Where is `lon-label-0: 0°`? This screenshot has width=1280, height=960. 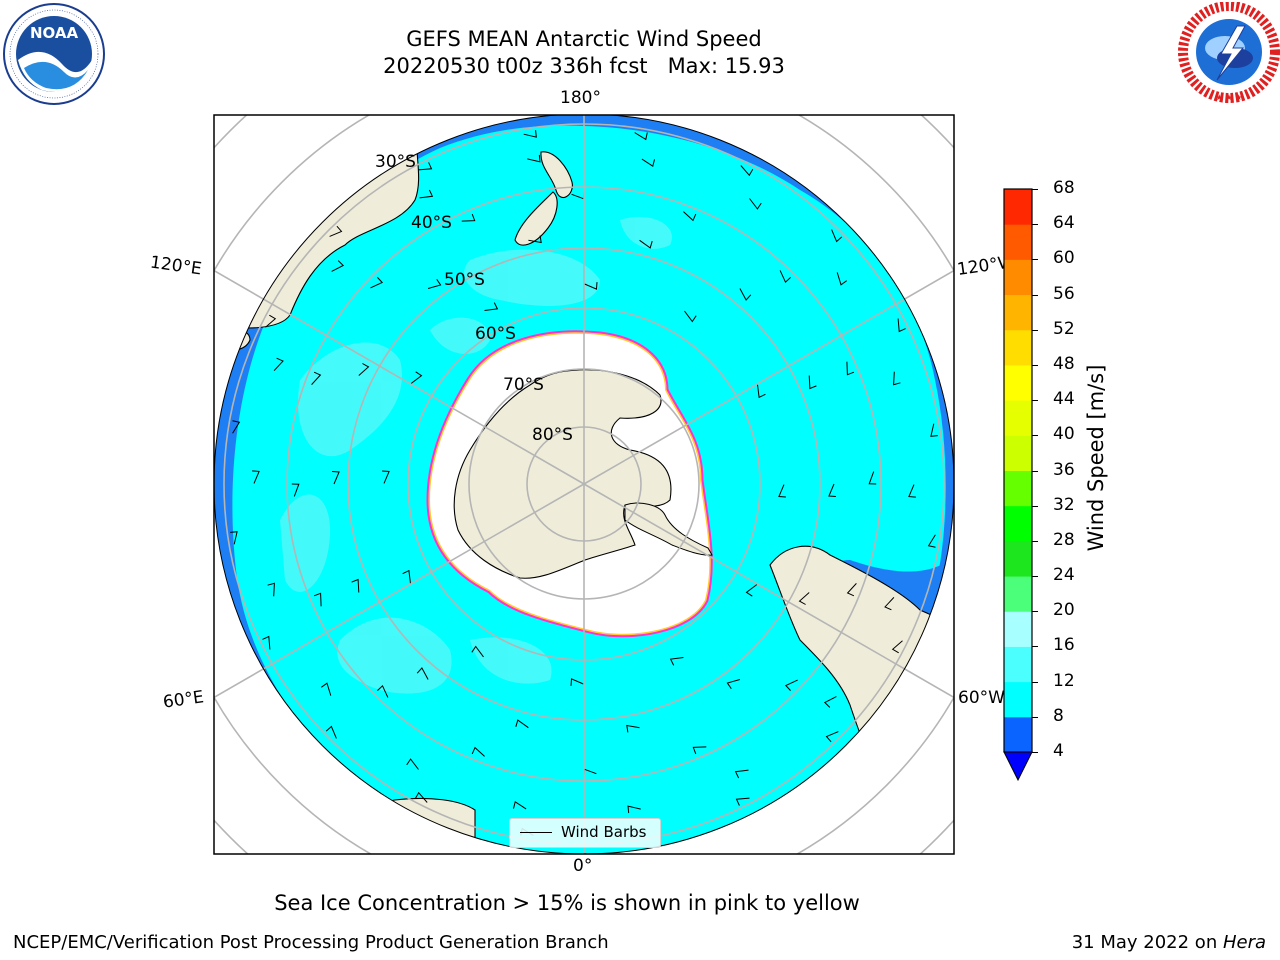
lon-label-0: 0° is located at coordinates (583, 866).